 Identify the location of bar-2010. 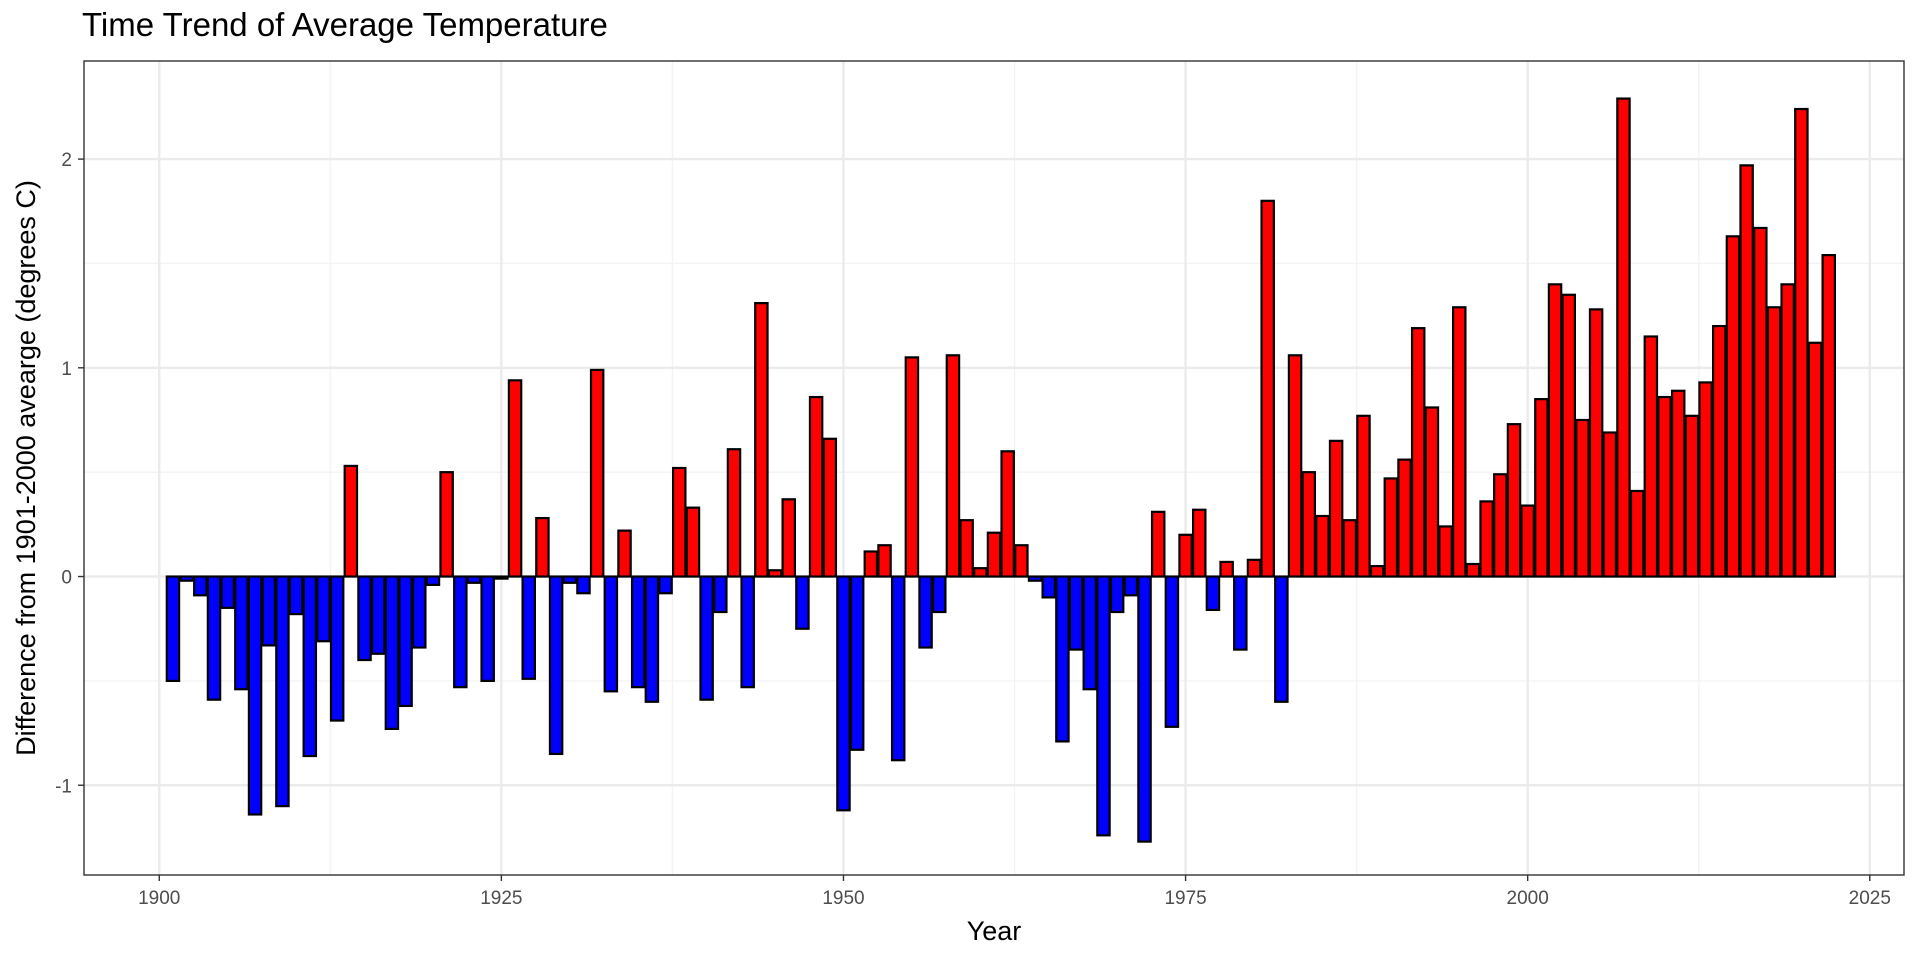
(1664, 486).